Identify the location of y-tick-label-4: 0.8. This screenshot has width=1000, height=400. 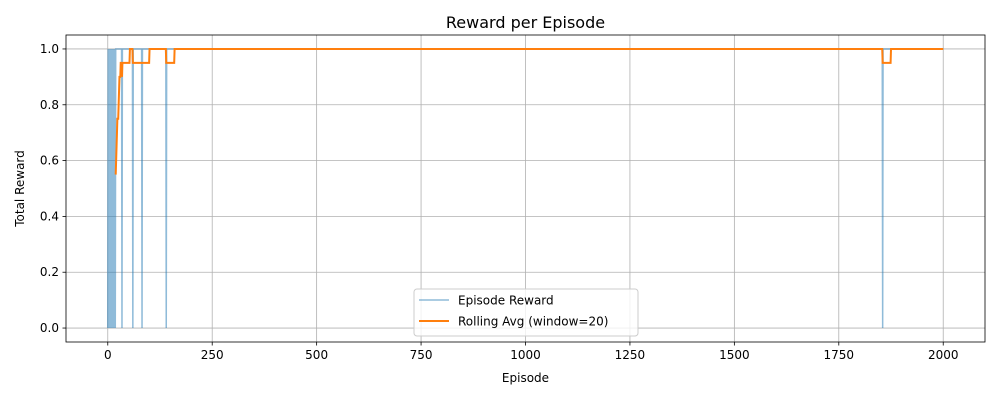
(49, 105).